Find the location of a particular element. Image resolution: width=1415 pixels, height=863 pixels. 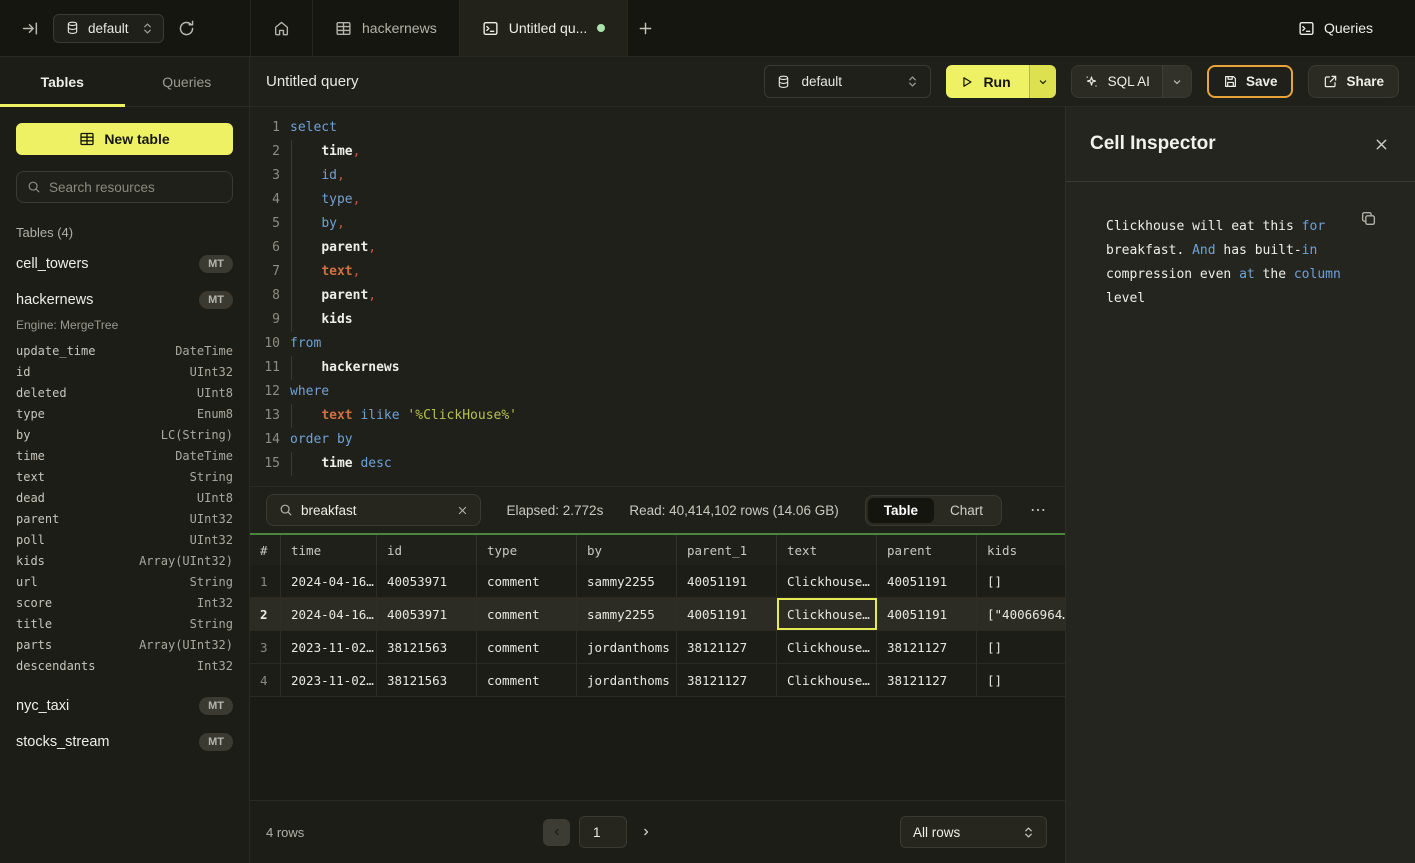

editor-line: 15 time desc is located at coordinates (657, 464).